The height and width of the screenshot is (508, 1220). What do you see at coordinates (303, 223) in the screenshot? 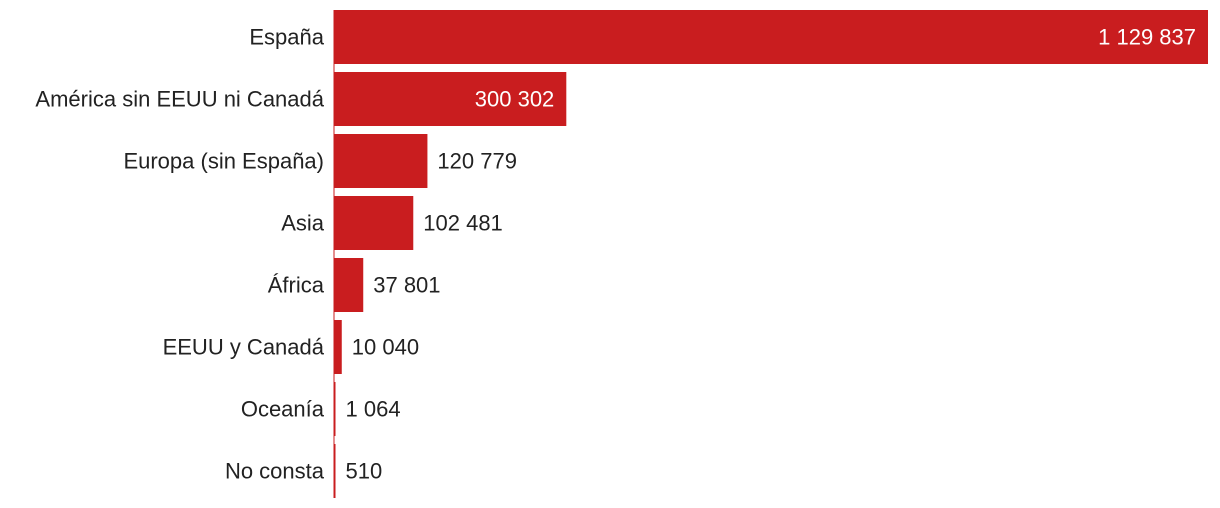
I see `category-label: Asia` at bounding box center [303, 223].